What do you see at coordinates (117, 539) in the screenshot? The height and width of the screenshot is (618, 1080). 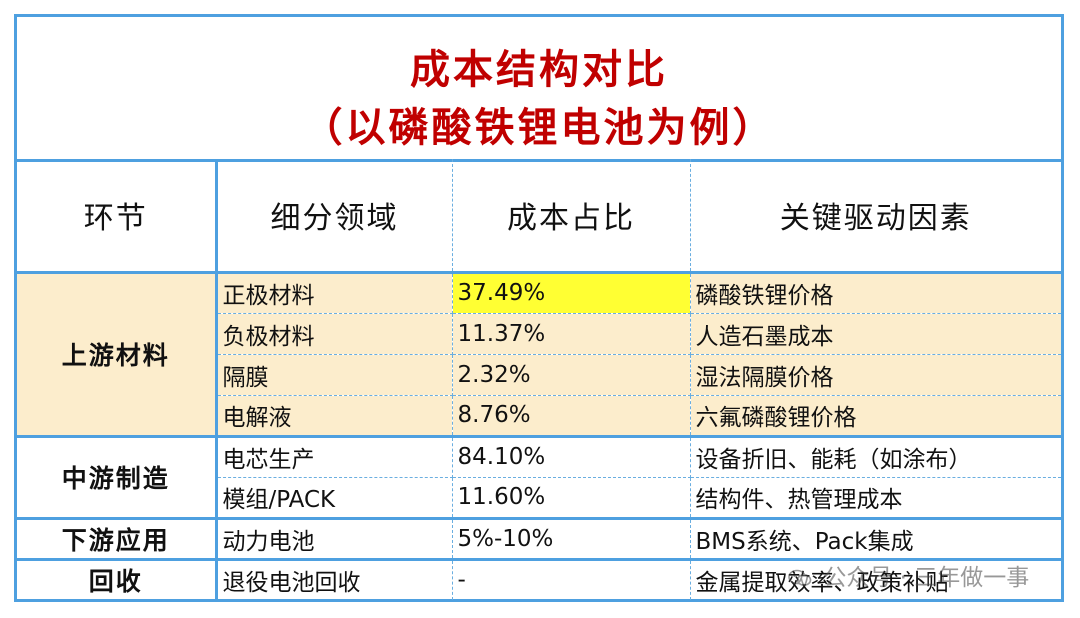 I see `stage-downstream: 下游应用` at bounding box center [117, 539].